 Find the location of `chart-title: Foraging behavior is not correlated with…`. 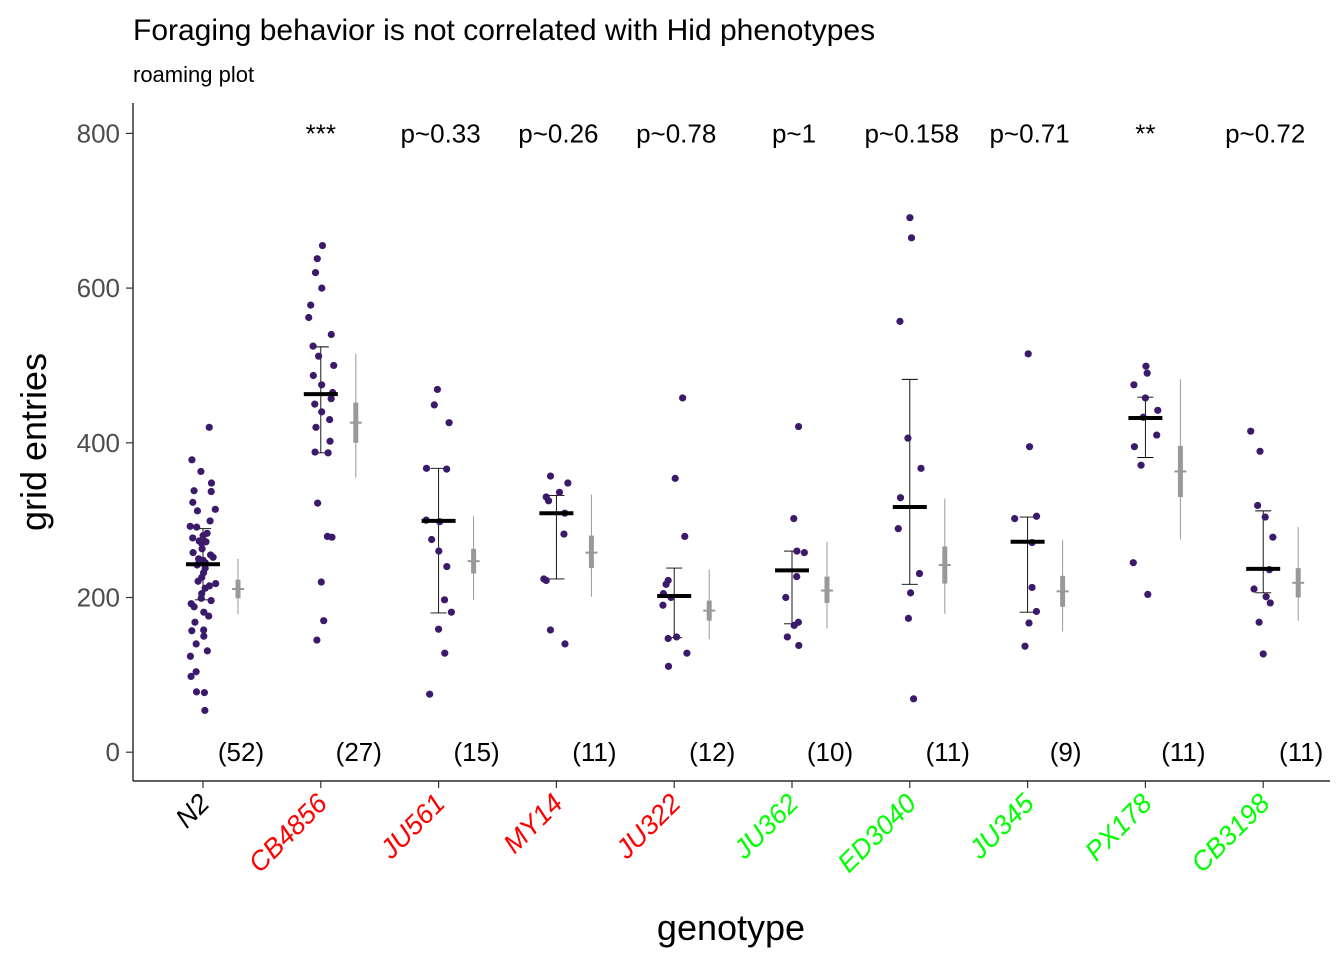

chart-title: Foraging behavior is not correlated with… is located at coordinates (504, 30).